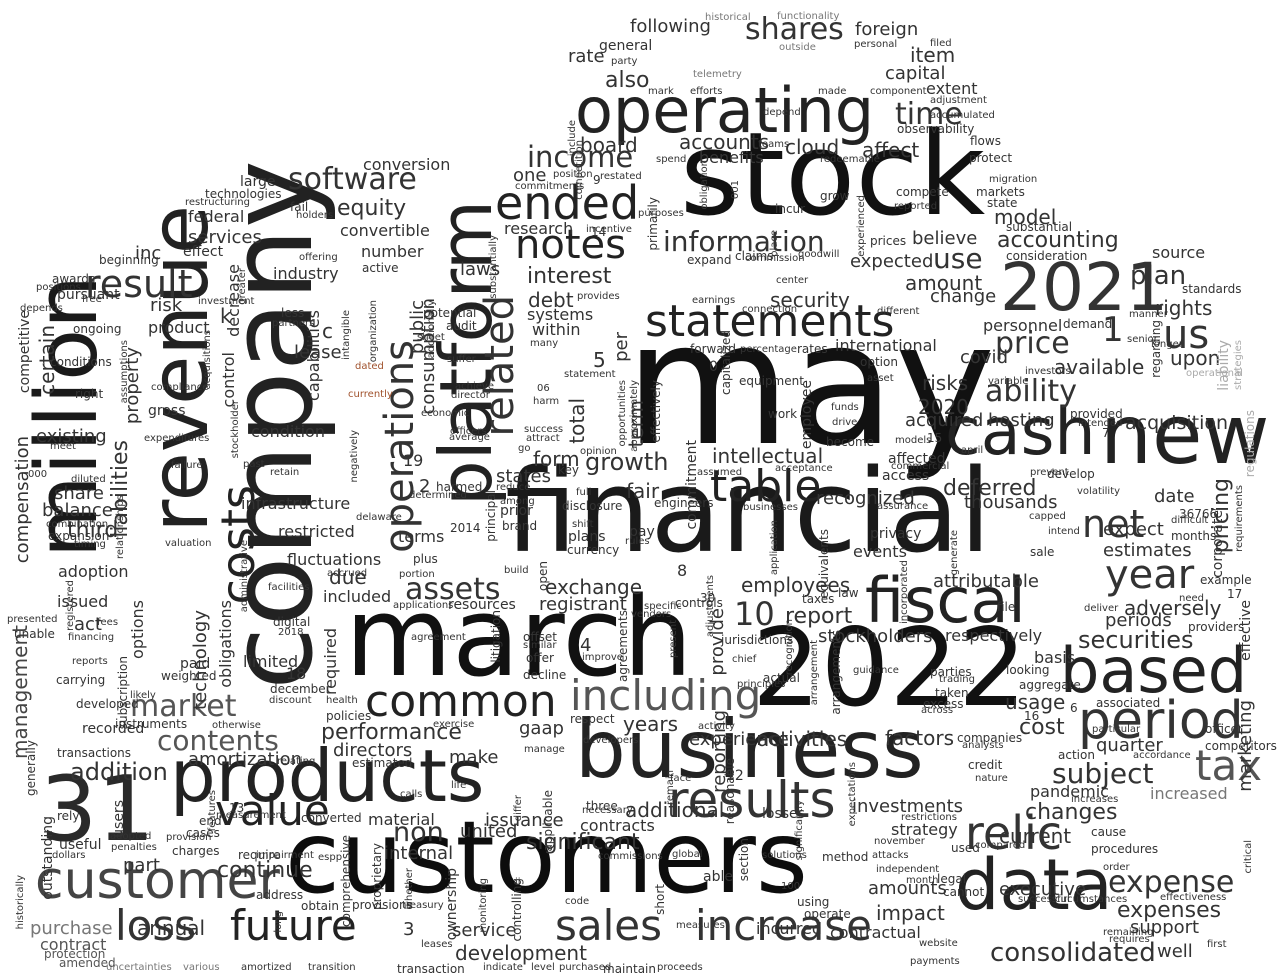  Describe the element at coordinates (599, 232) in the screenshot. I see `word-14: 14` at that location.